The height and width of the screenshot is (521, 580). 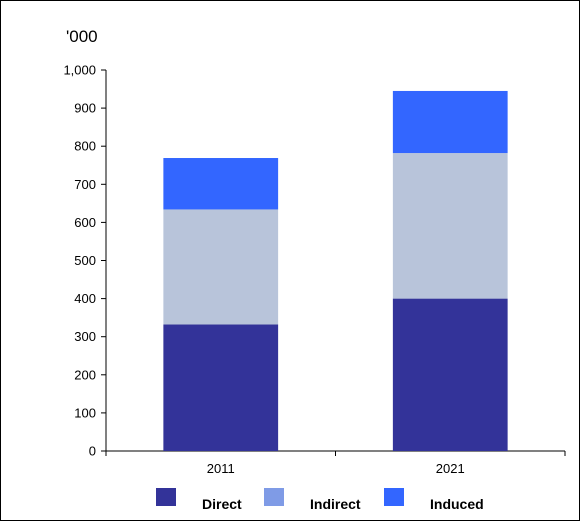 I want to click on bar-direct-2011, so click(x=221, y=387).